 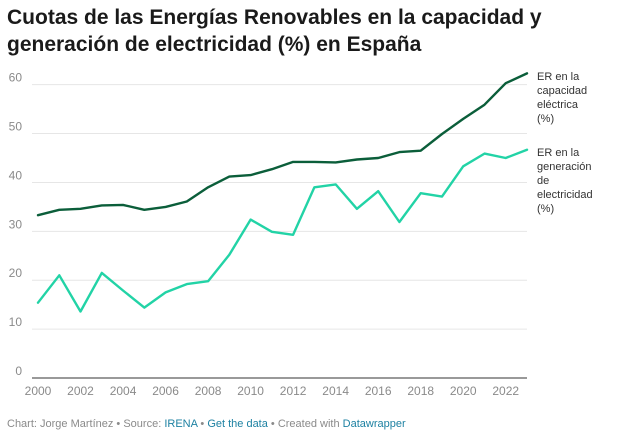 I want to click on x-tick-label: 2020, so click(x=463, y=391).